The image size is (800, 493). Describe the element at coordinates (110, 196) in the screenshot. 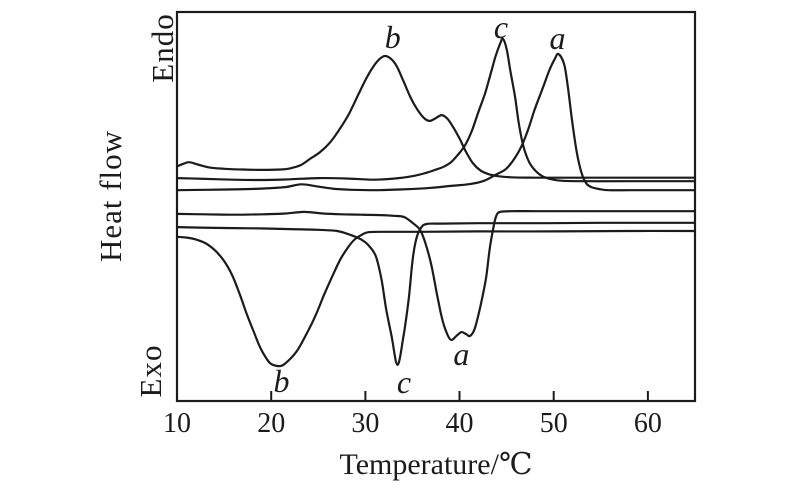

I see `y-axis-label: Heat flow` at that location.